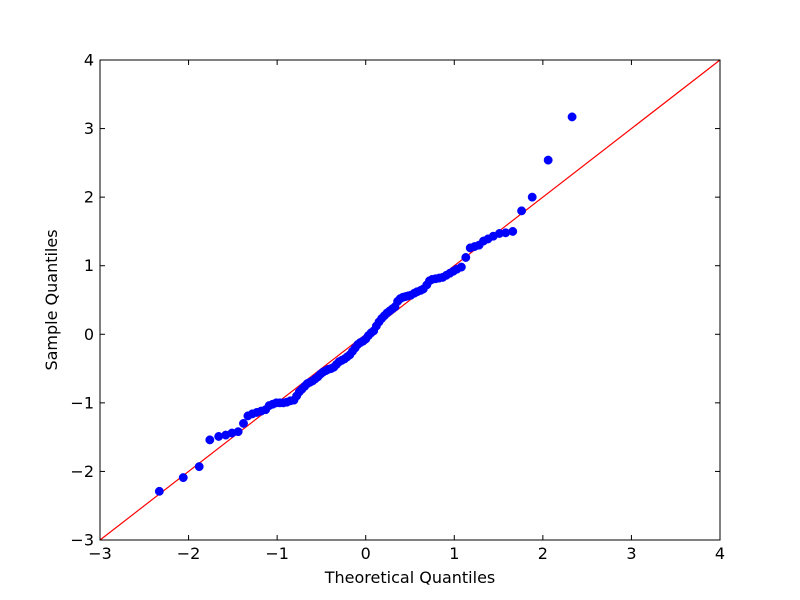  What do you see at coordinates (454, 553) in the screenshot?
I see `x-tick-label: 1` at bounding box center [454, 553].